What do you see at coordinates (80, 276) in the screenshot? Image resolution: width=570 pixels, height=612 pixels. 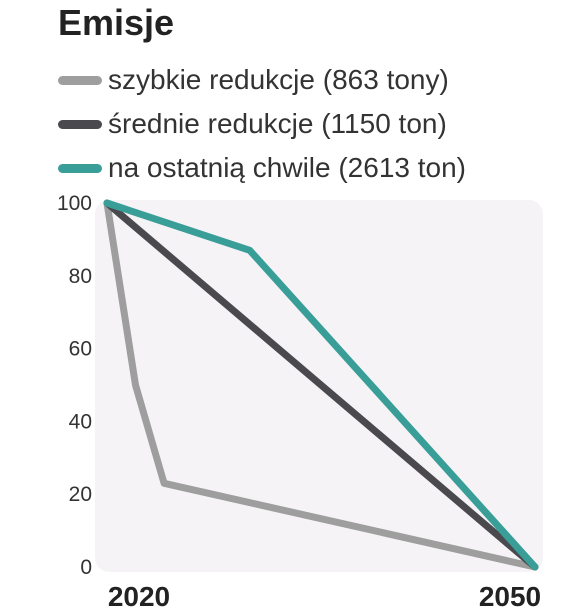 I see `y-tick-label: 80` at bounding box center [80, 276].